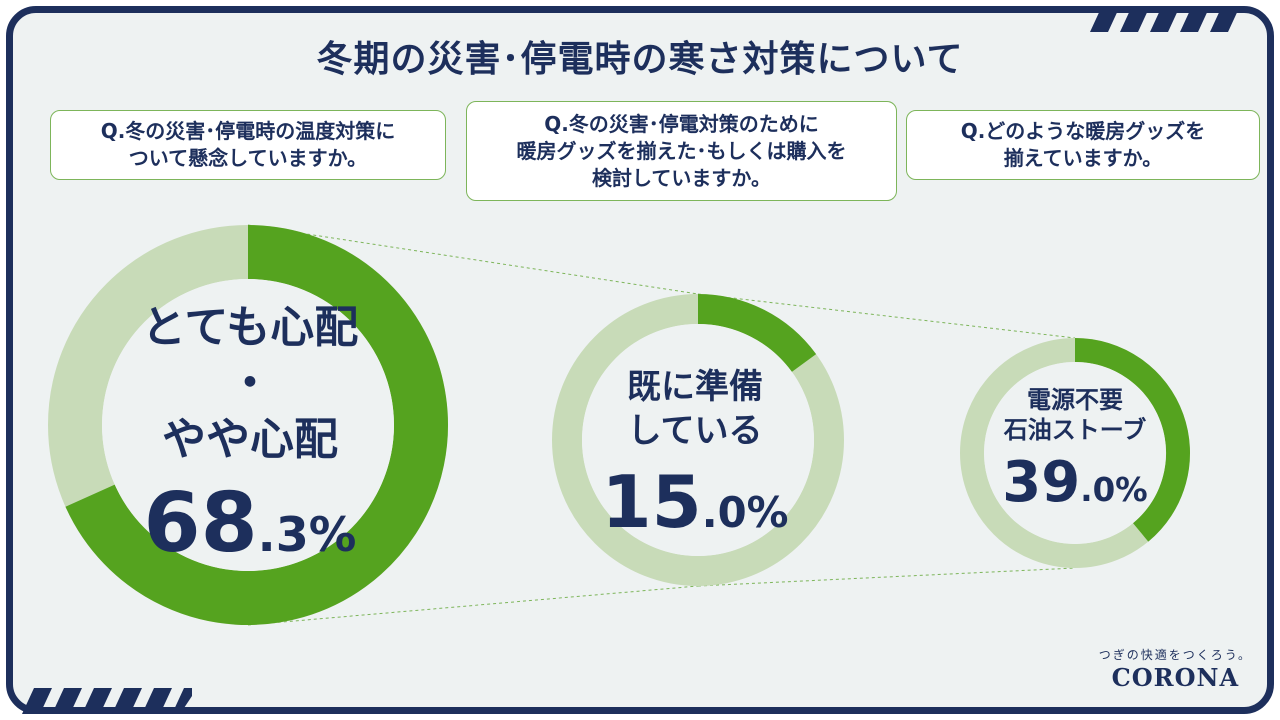  I want to click on donut-3-highlight-slice, so click(1132, 440).